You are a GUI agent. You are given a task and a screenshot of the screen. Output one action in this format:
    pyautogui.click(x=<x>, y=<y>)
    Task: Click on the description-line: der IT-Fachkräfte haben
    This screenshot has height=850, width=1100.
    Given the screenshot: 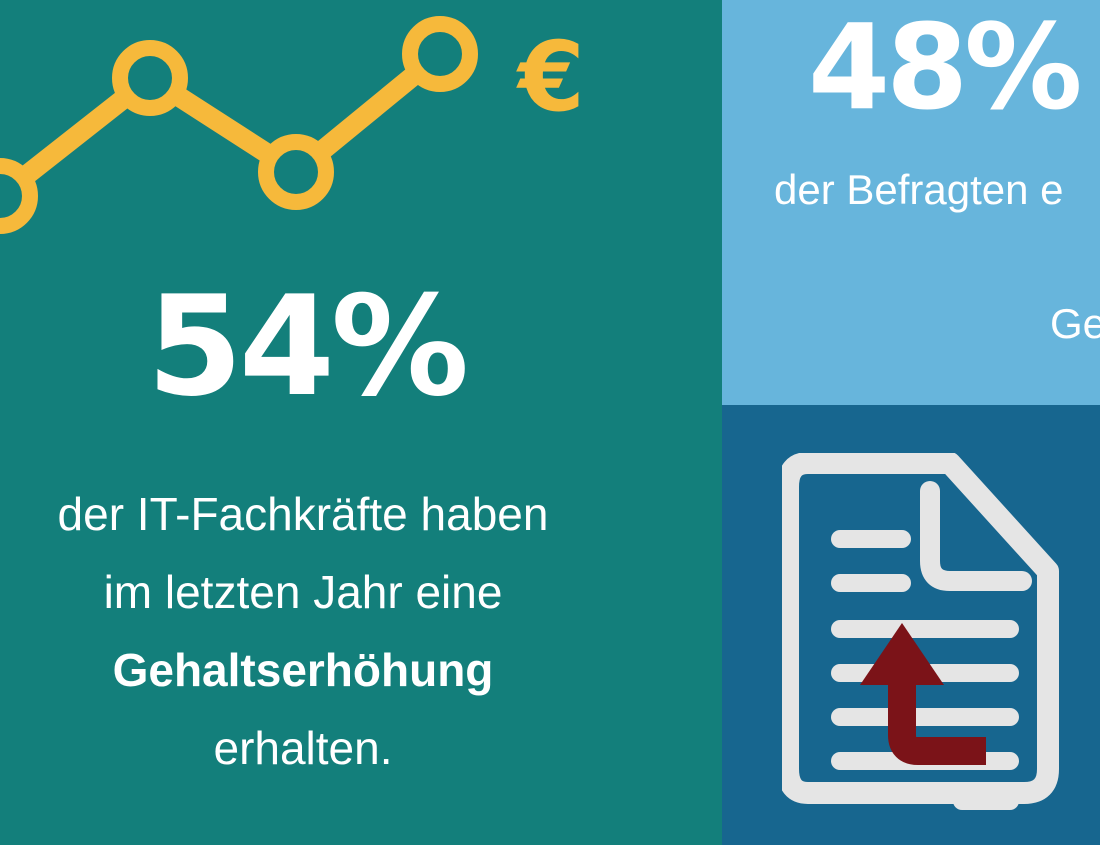 What is the action you would take?
    pyautogui.click(x=303, y=514)
    